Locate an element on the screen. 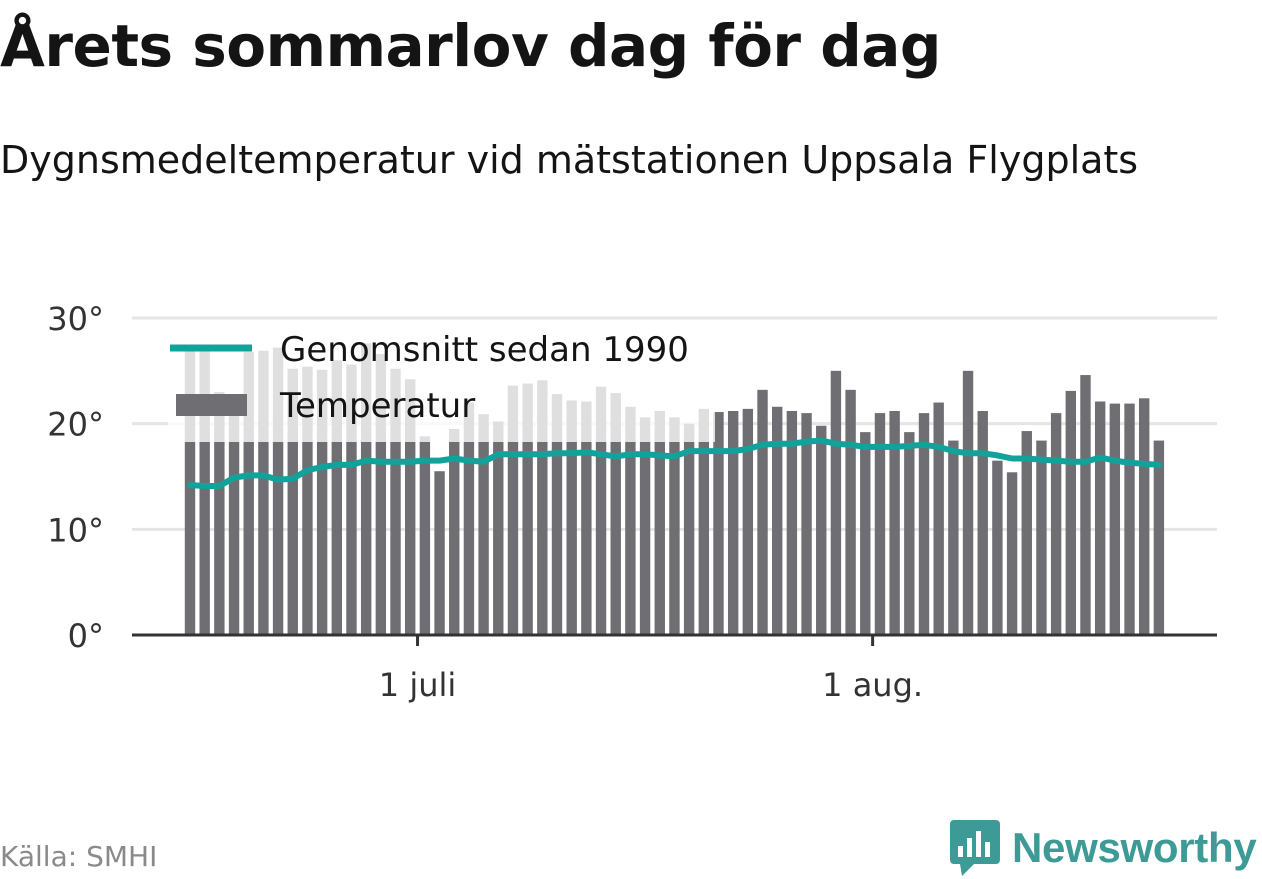 The width and height of the screenshot is (1262, 879). newsworthy-logo-icon is located at coordinates (975, 848).